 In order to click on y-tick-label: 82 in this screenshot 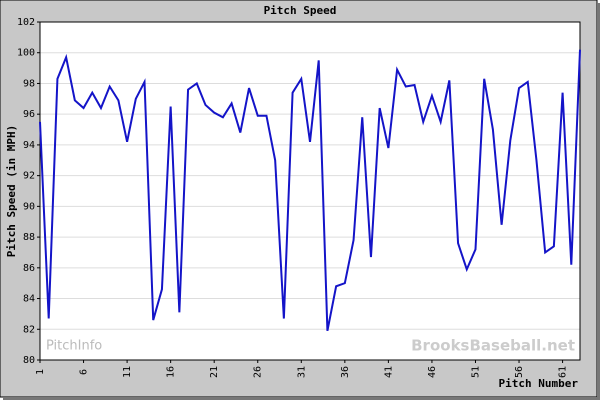, I will do `click(29, 329)`.